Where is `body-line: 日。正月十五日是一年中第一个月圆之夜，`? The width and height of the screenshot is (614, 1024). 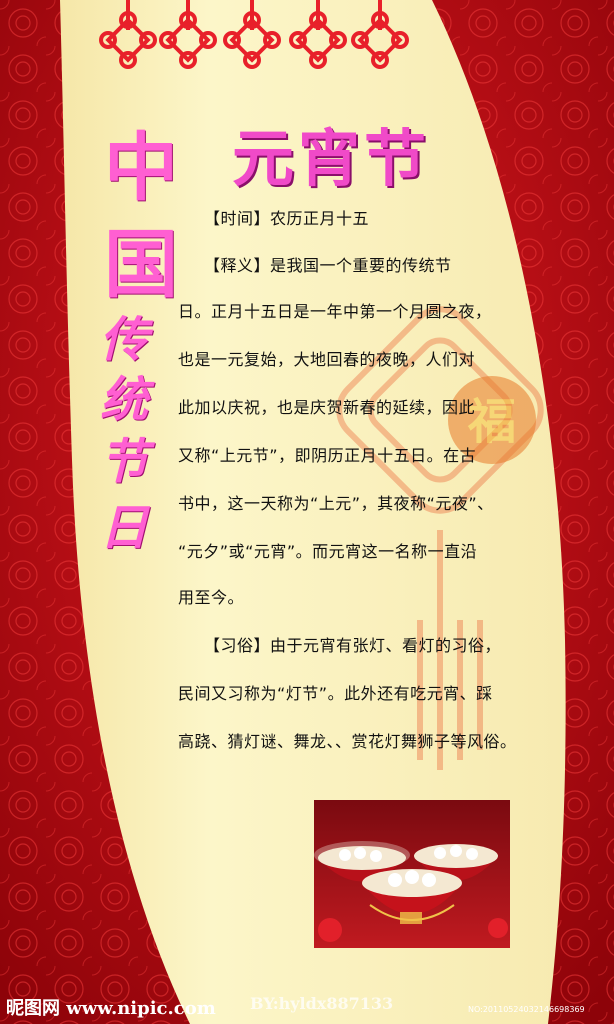
body-line: 日。正月十五日是一年中第一个月圆之夜， is located at coordinates (335, 311).